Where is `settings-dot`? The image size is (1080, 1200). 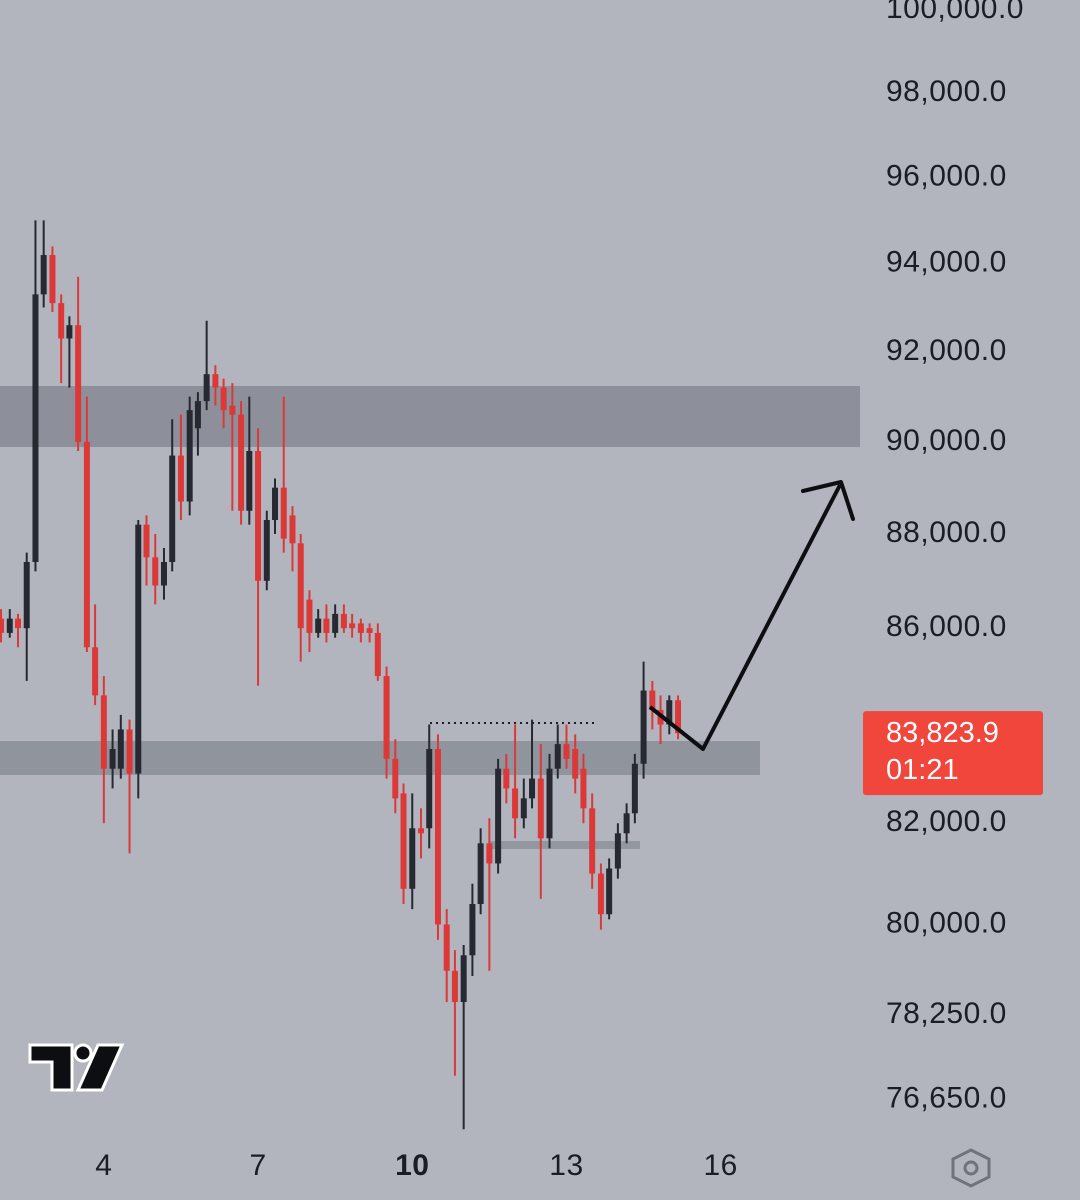 settings-dot is located at coordinates (971, 1168).